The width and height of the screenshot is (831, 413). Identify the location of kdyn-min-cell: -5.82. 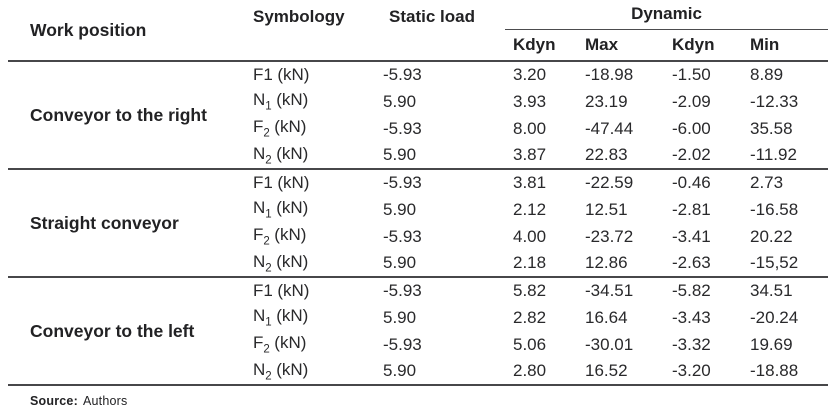
(711, 290).